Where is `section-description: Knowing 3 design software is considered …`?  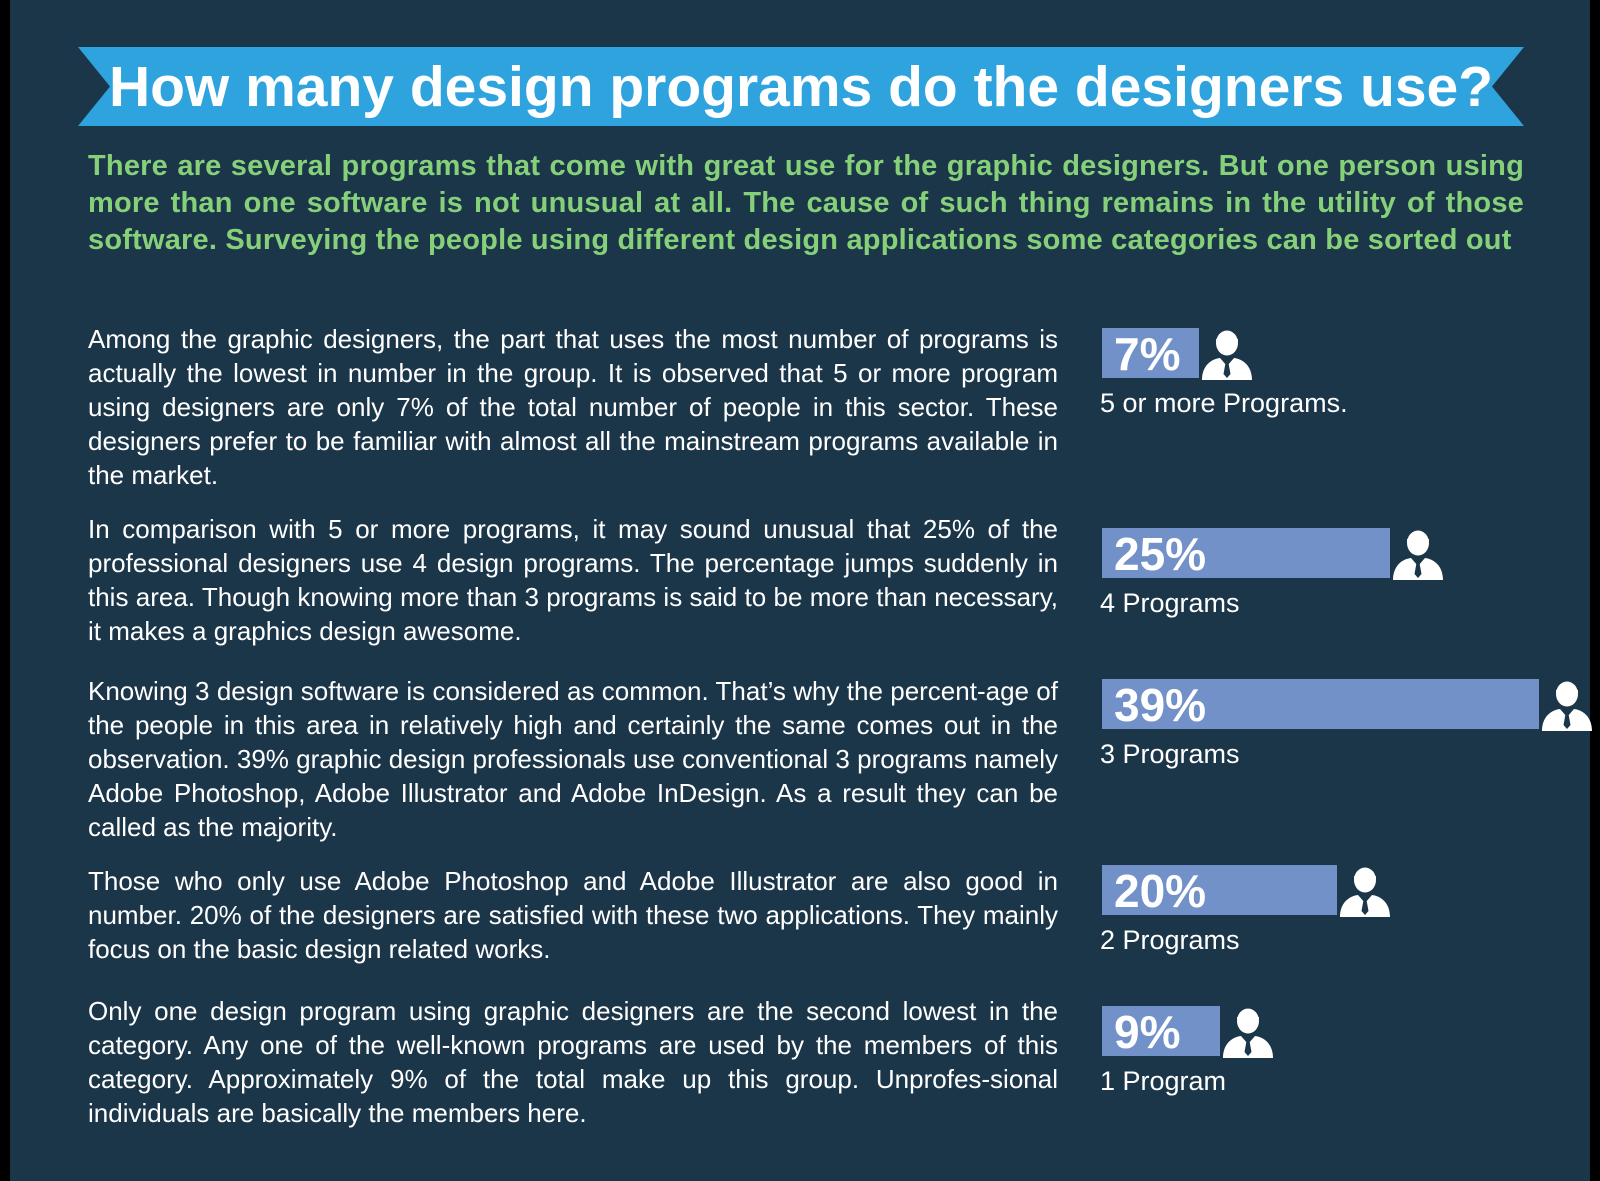
section-description: Knowing 3 design software is considered … is located at coordinates (573, 759).